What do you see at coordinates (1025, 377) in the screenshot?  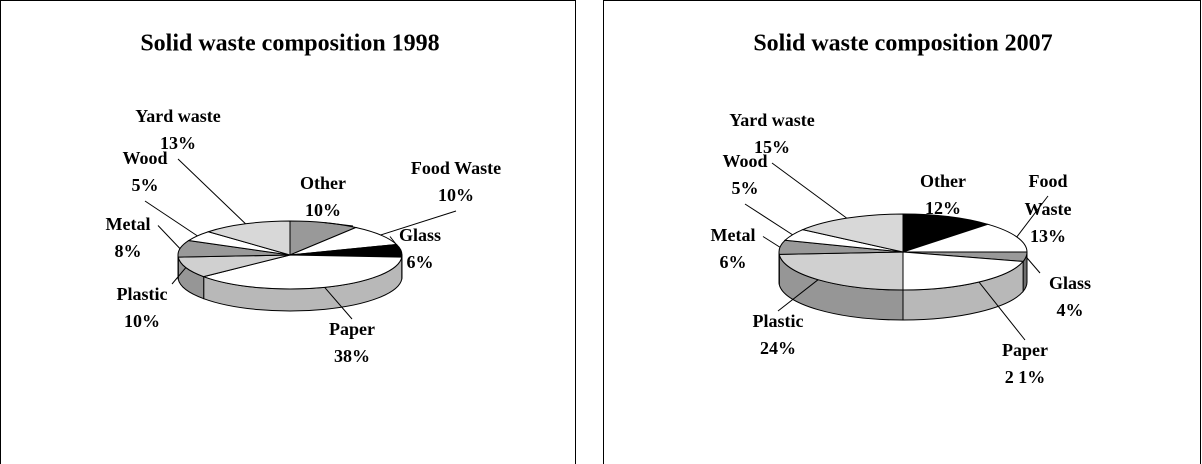 I see `slice-value-label: 2 1%` at bounding box center [1025, 377].